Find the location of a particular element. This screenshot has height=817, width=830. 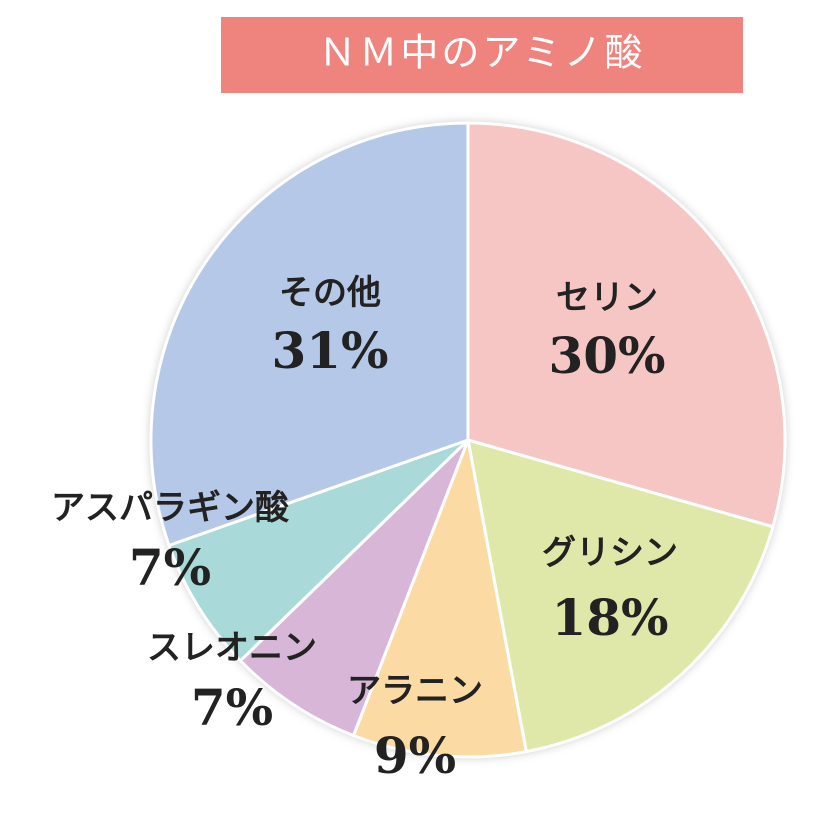

slice-name: スレオニン is located at coordinates (232, 648).